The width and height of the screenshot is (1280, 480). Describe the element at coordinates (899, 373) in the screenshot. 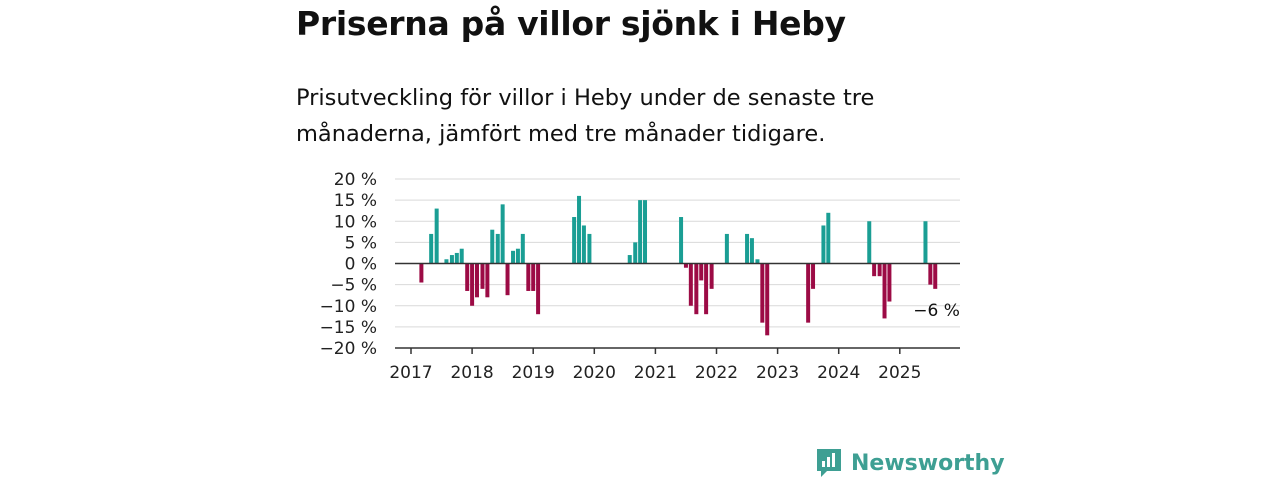

I see `x-tick-label: 2025` at that location.